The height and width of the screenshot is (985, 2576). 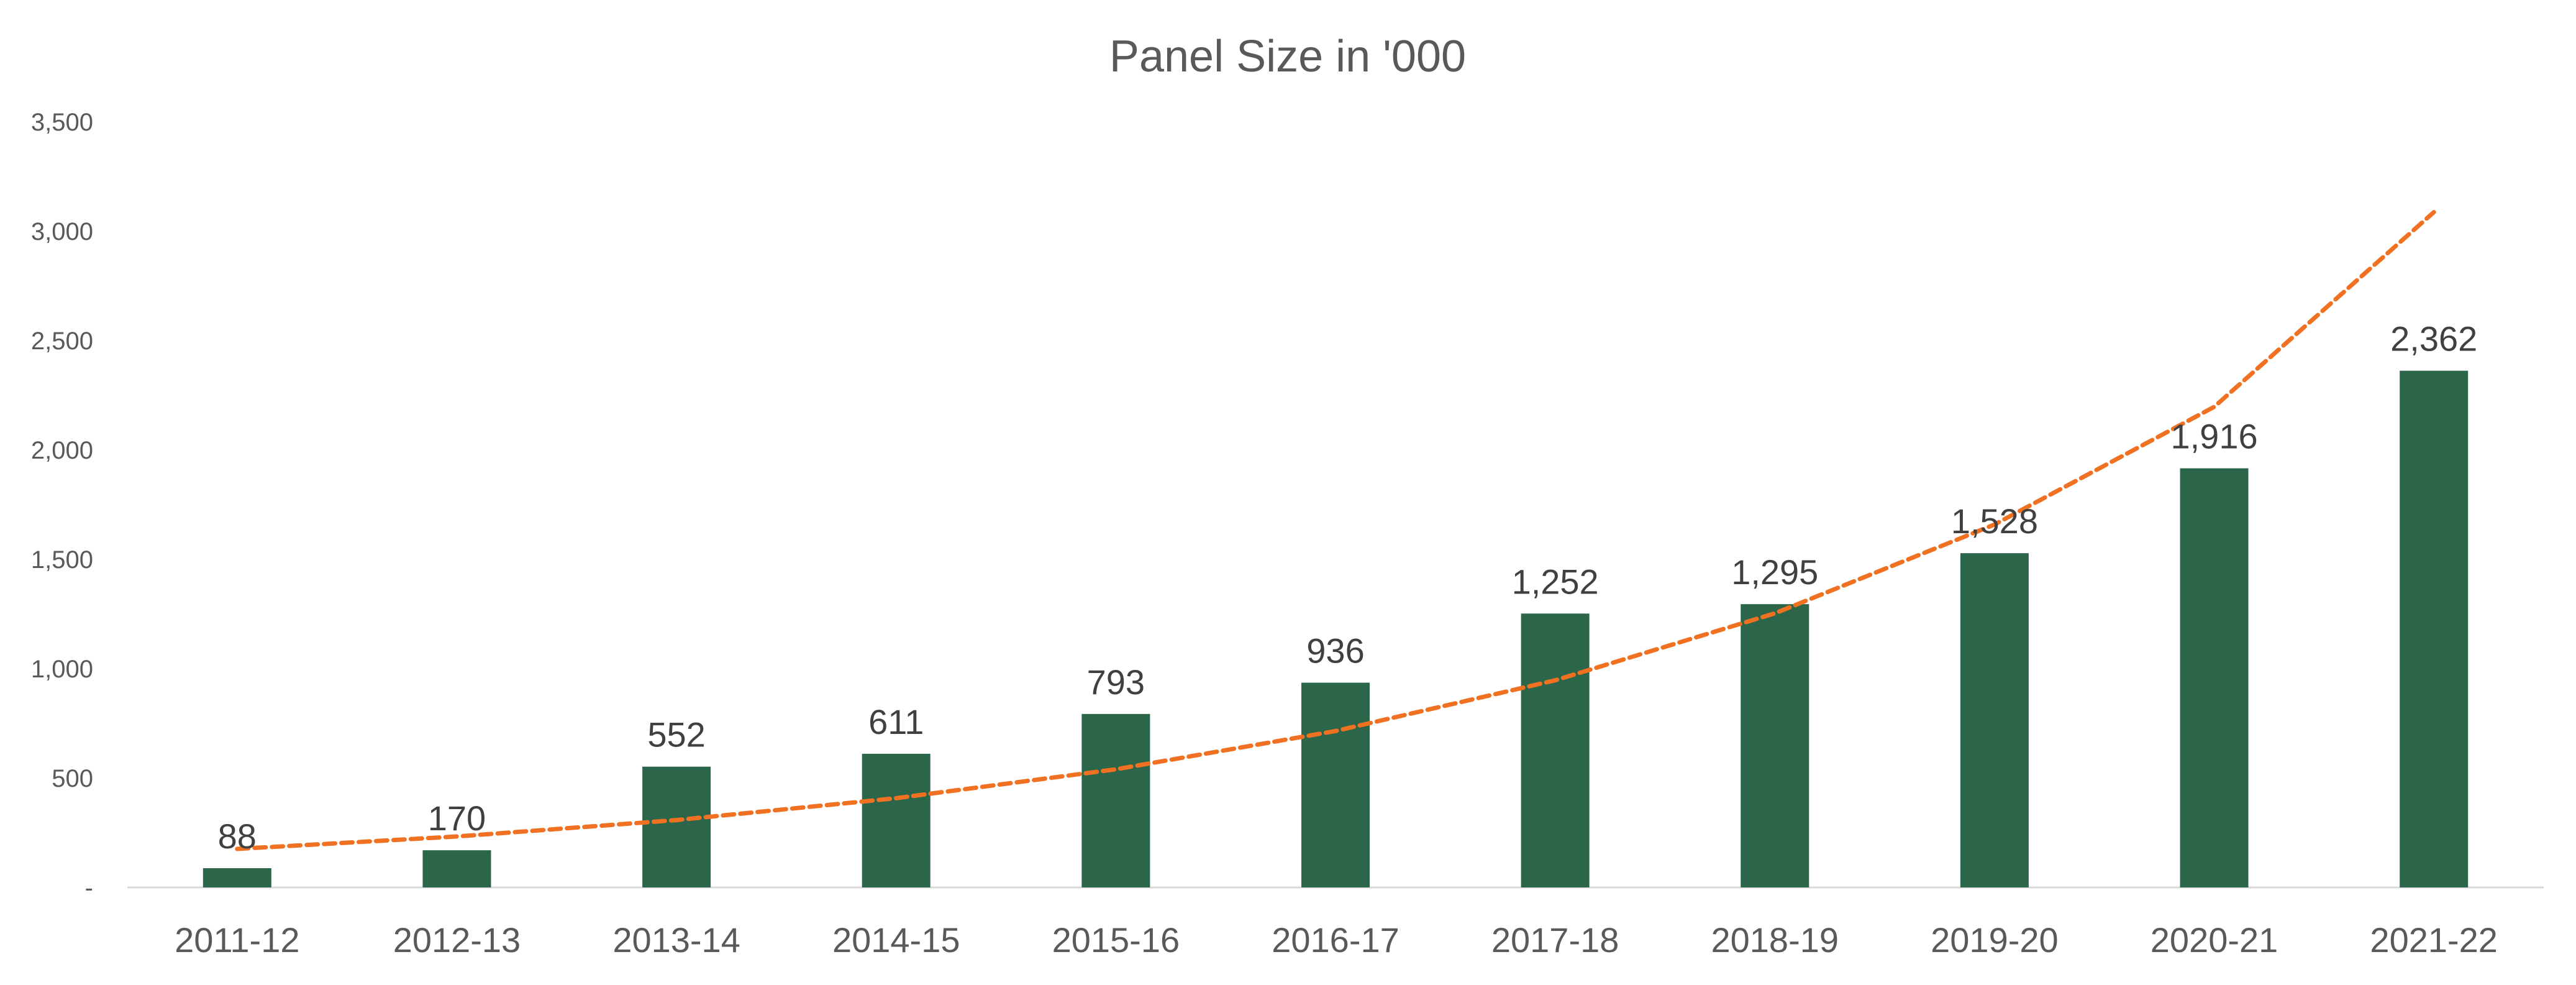 I want to click on x-tick-label: 2021-22, so click(x=2434, y=940).